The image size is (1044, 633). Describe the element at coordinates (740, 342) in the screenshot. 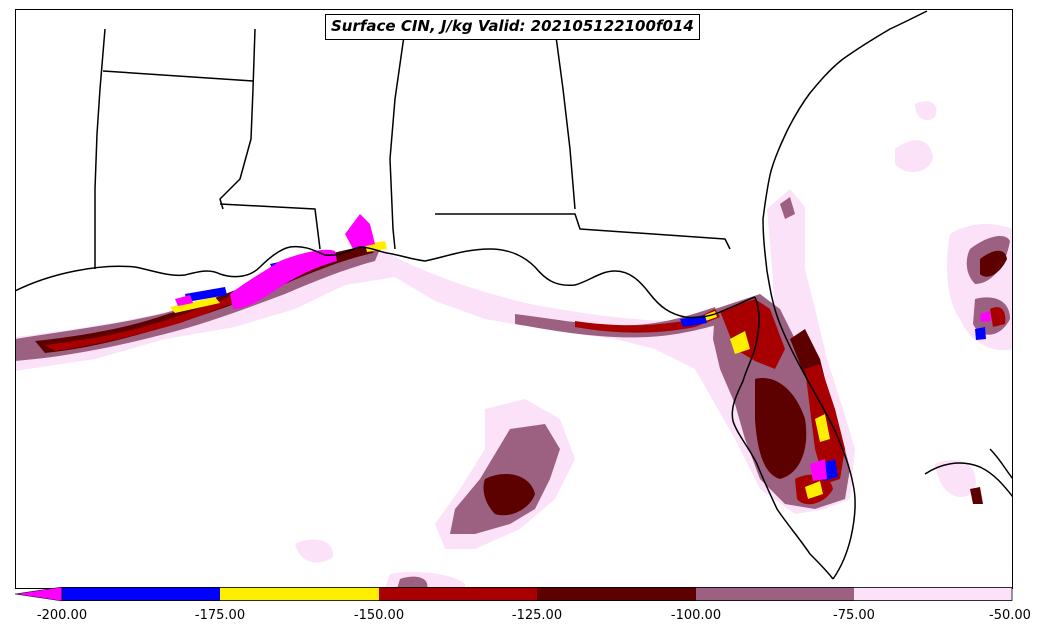

I see `peninsula-yellow` at that location.